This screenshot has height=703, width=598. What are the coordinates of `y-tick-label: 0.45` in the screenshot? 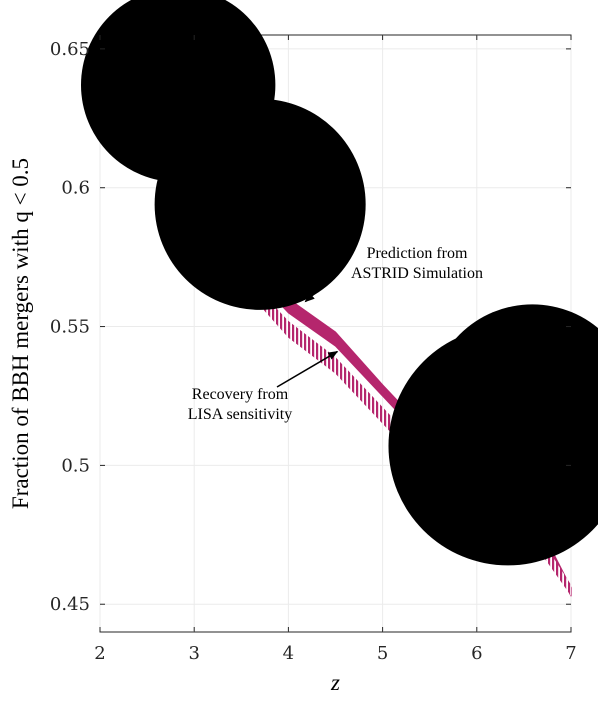 It's located at (70, 604).